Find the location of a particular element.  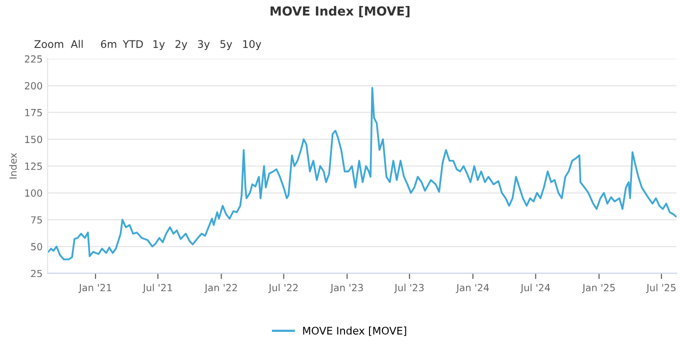

text: 5y is located at coordinates (226, 45).